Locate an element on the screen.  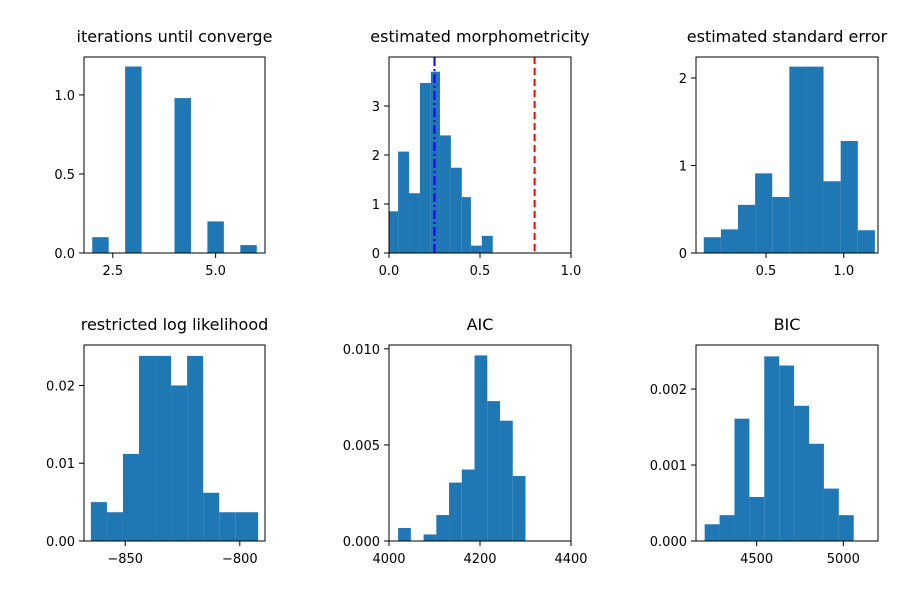
x-tick-label: −800 is located at coordinates (240, 559).